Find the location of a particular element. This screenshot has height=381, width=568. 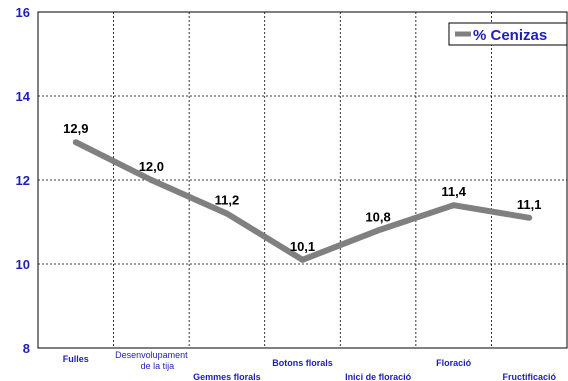

legend-label: % Cenizas is located at coordinates (510, 35).